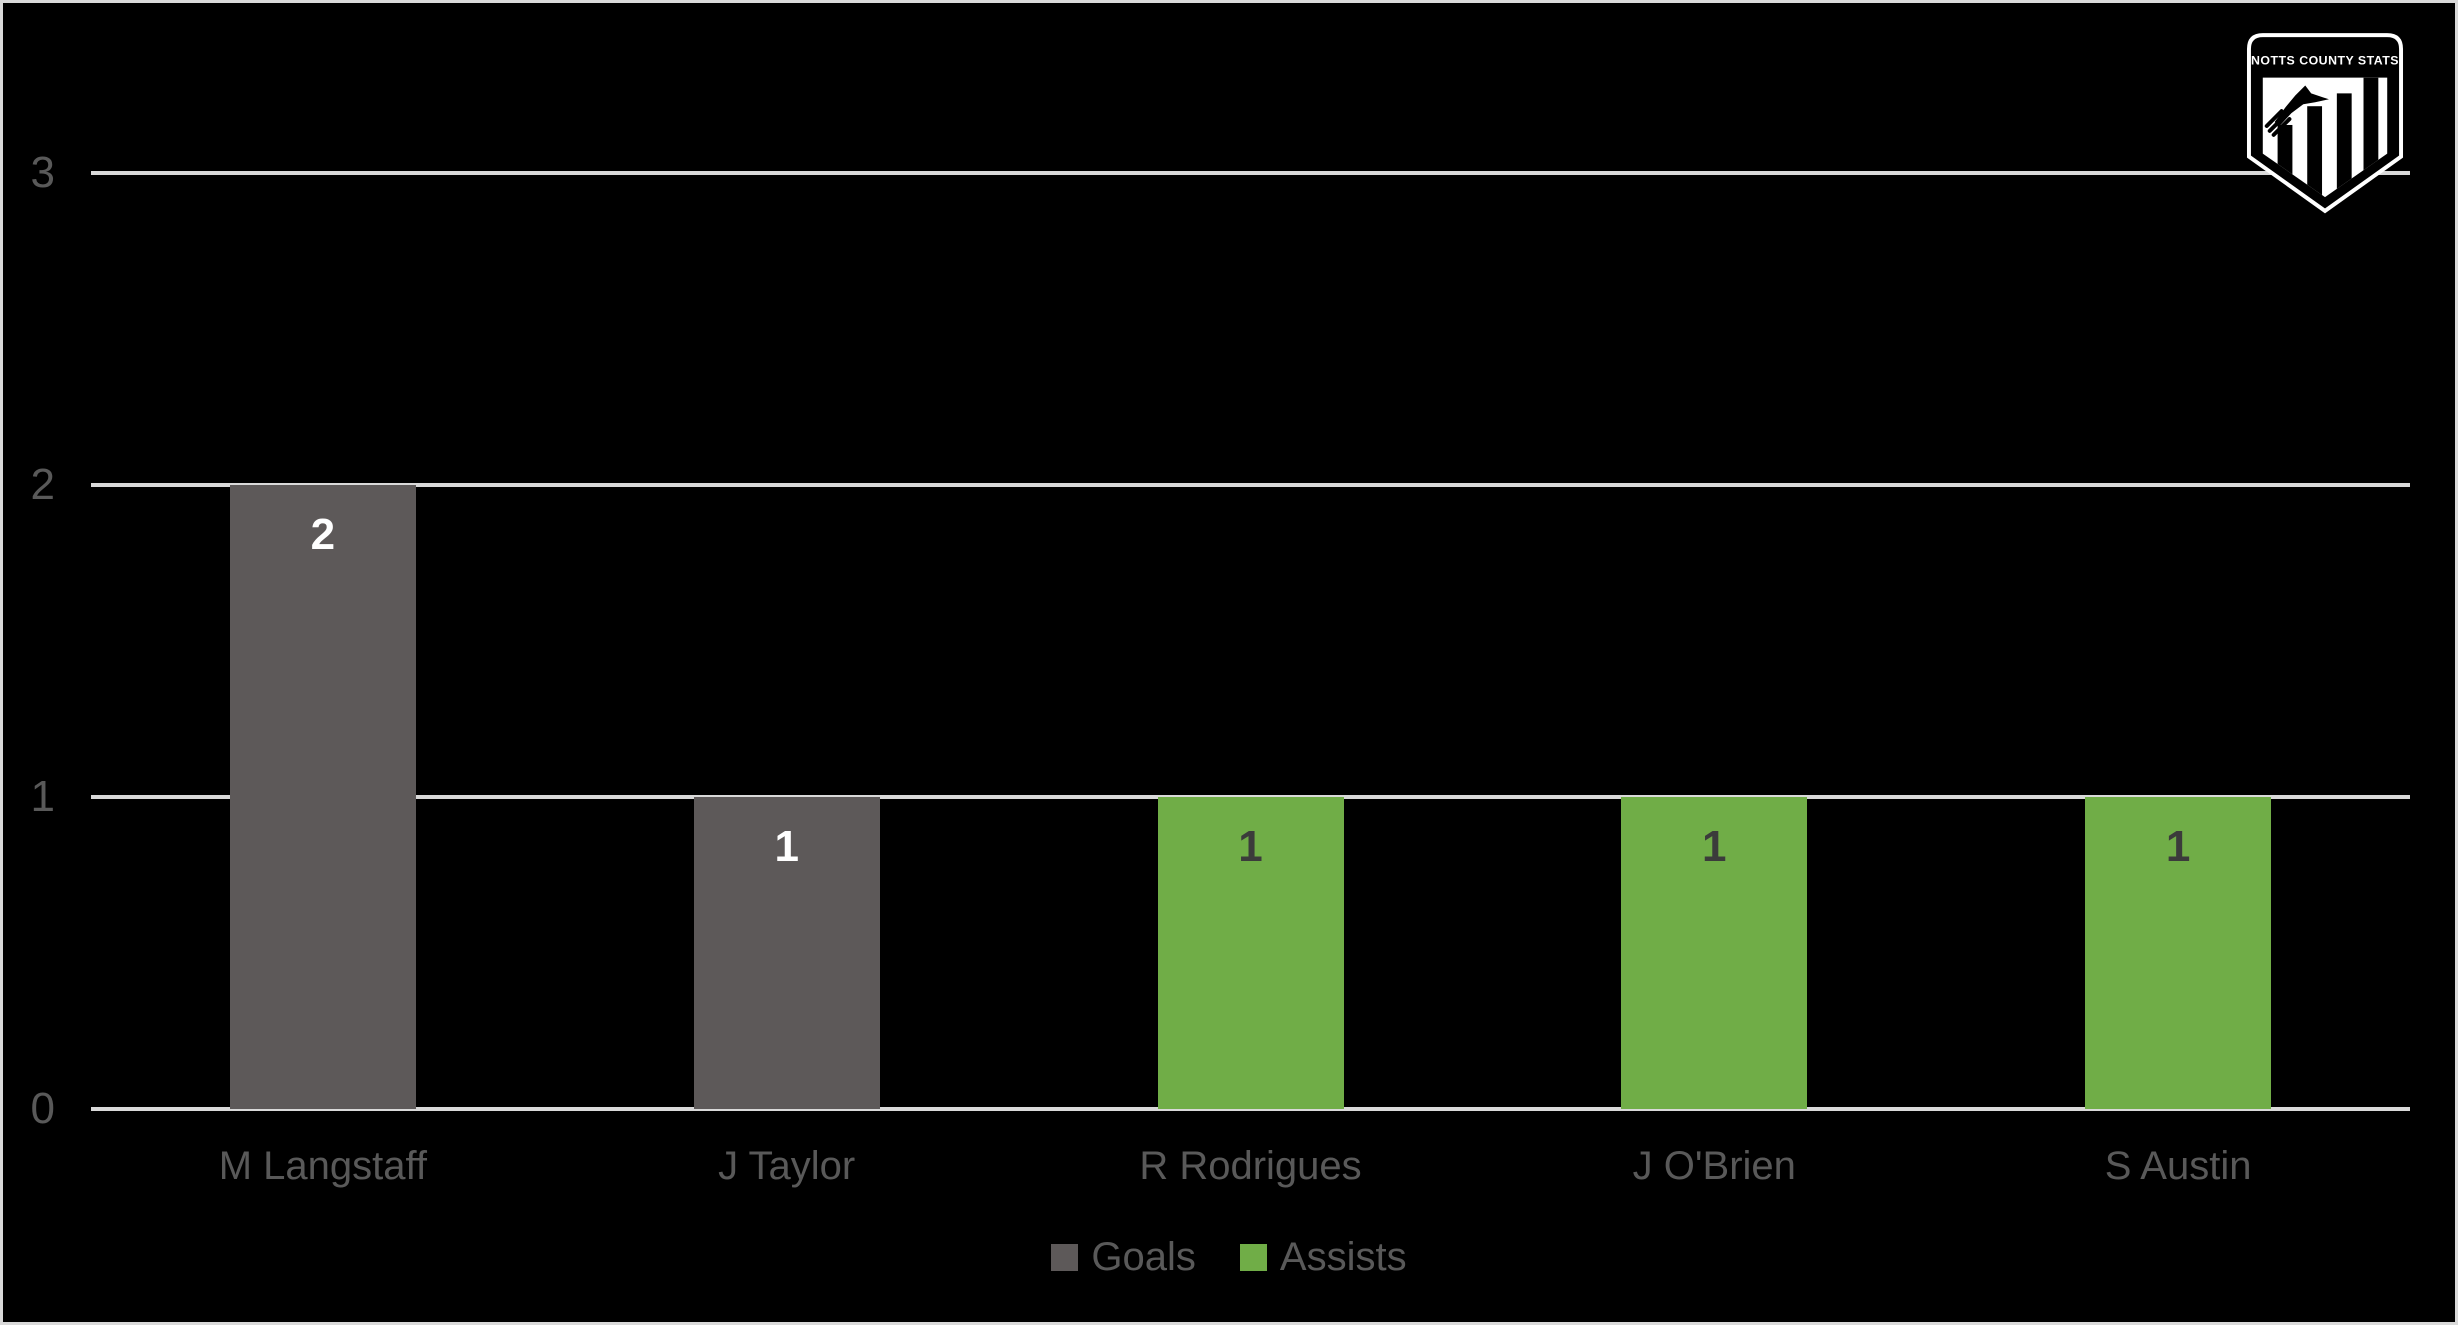 Image resolution: width=2458 pixels, height=1325 pixels. Describe the element at coordinates (1250, 953) in the screenshot. I see `bar-assists-3: 1` at that location.